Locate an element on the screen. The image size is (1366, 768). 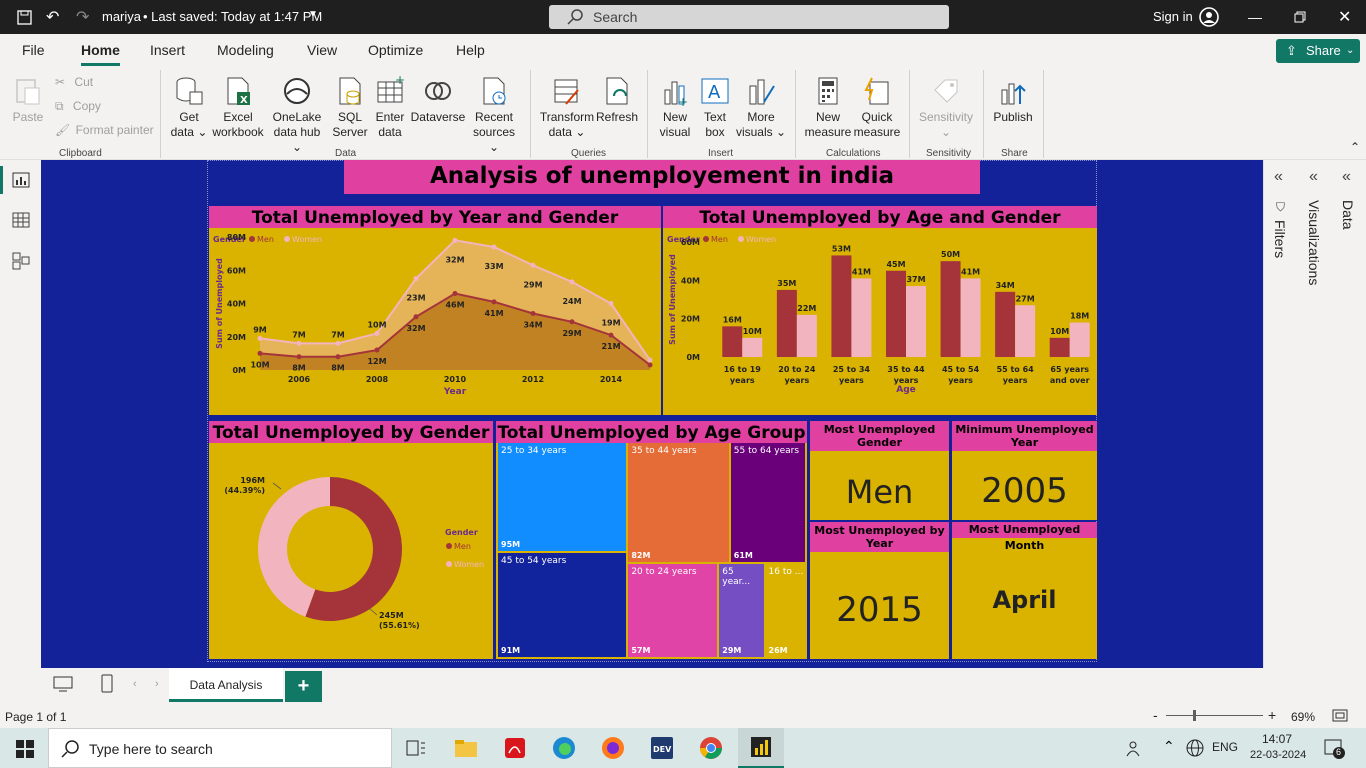
kpi-most-gender: Most Unemployed Gender Men is located at coordinates (879, 470).